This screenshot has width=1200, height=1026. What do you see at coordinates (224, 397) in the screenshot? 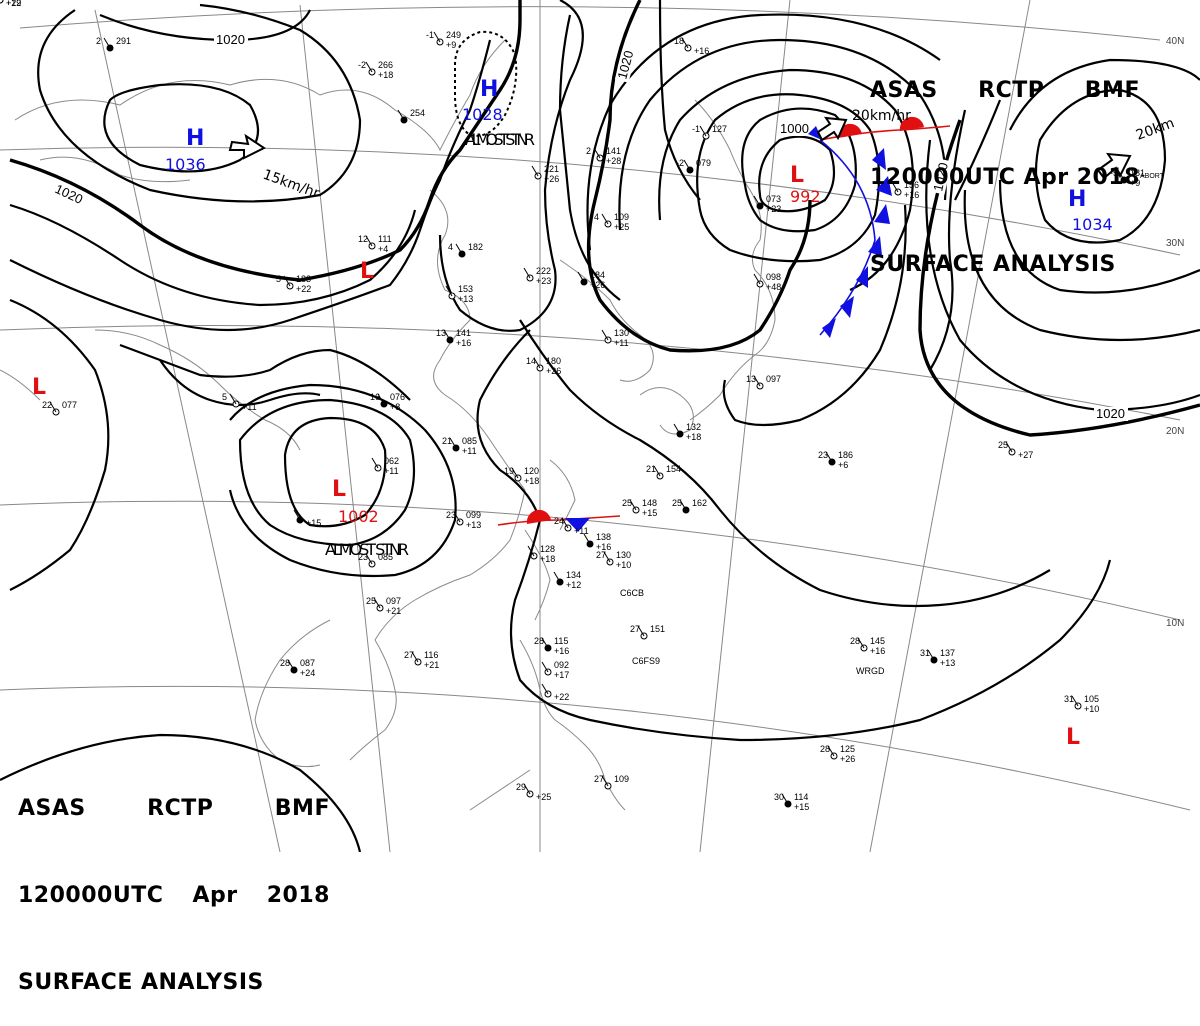
I see `station-temp: 5` at bounding box center [224, 397].